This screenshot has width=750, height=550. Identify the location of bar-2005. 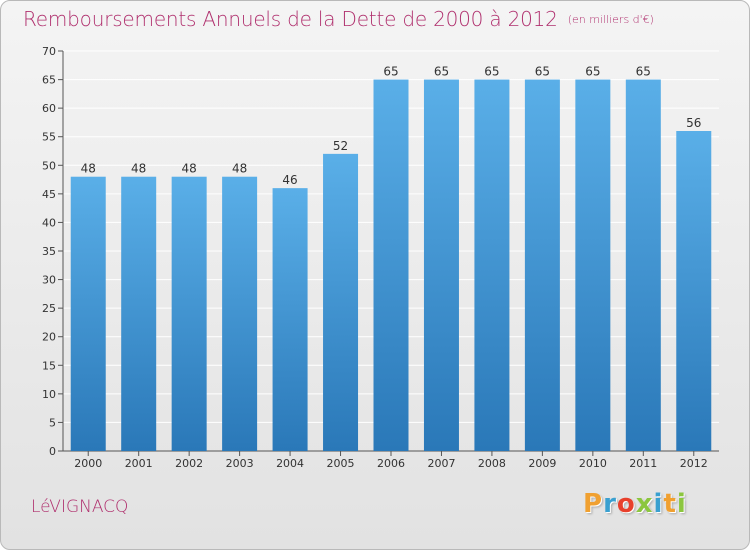
(341, 302).